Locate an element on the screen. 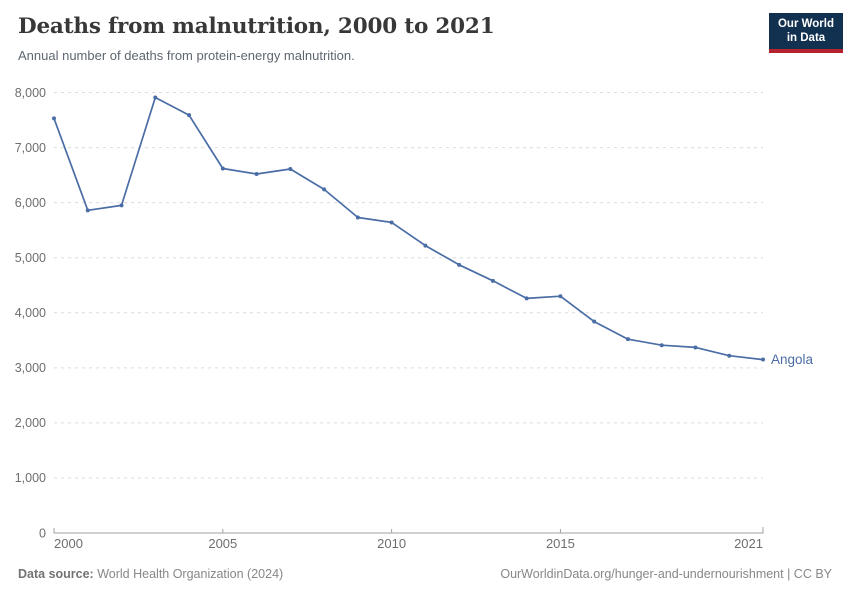  data-source-label: Data source: is located at coordinates (56, 574).